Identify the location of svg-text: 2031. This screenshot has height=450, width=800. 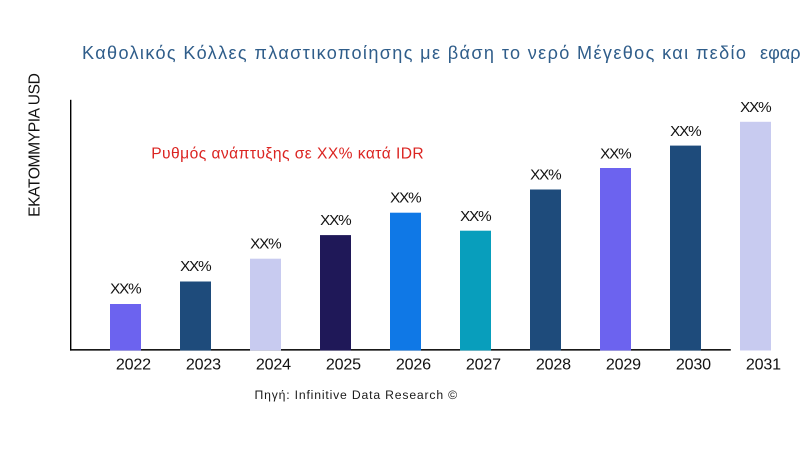
(763, 365).